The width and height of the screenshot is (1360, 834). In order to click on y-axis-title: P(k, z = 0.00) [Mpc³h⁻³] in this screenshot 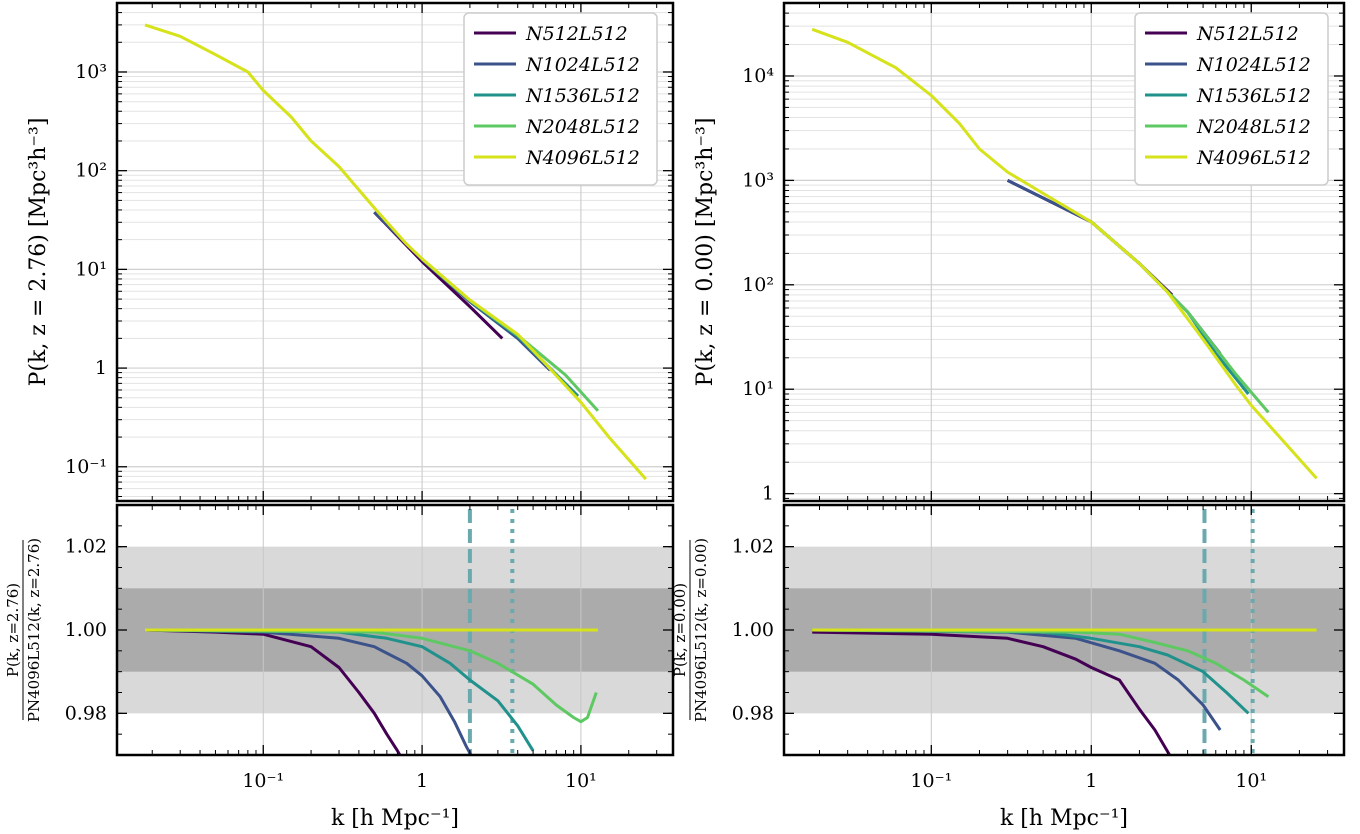, I will do `click(705, 252)`.